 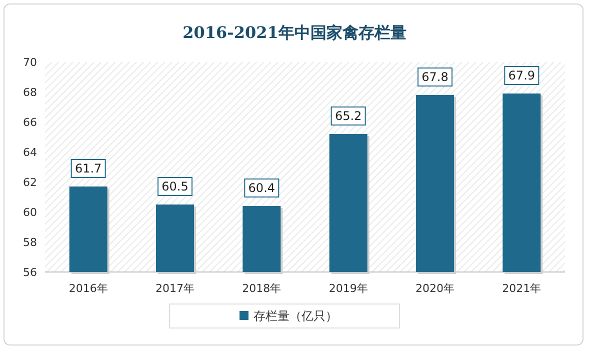 What do you see at coordinates (30, 272) in the screenshot?
I see `y-tick-label: 56` at bounding box center [30, 272].